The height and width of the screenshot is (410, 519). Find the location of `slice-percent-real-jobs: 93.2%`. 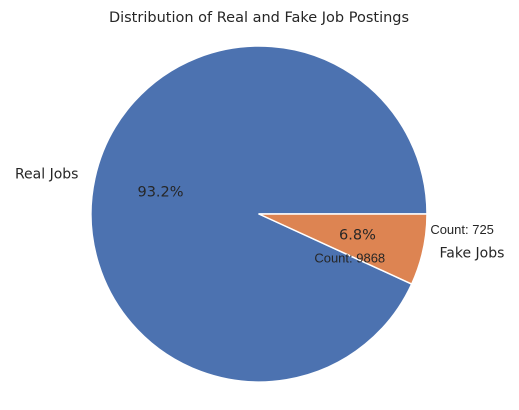

slice-percent-real-jobs: 93.2% is located at coordinates (160, 192).